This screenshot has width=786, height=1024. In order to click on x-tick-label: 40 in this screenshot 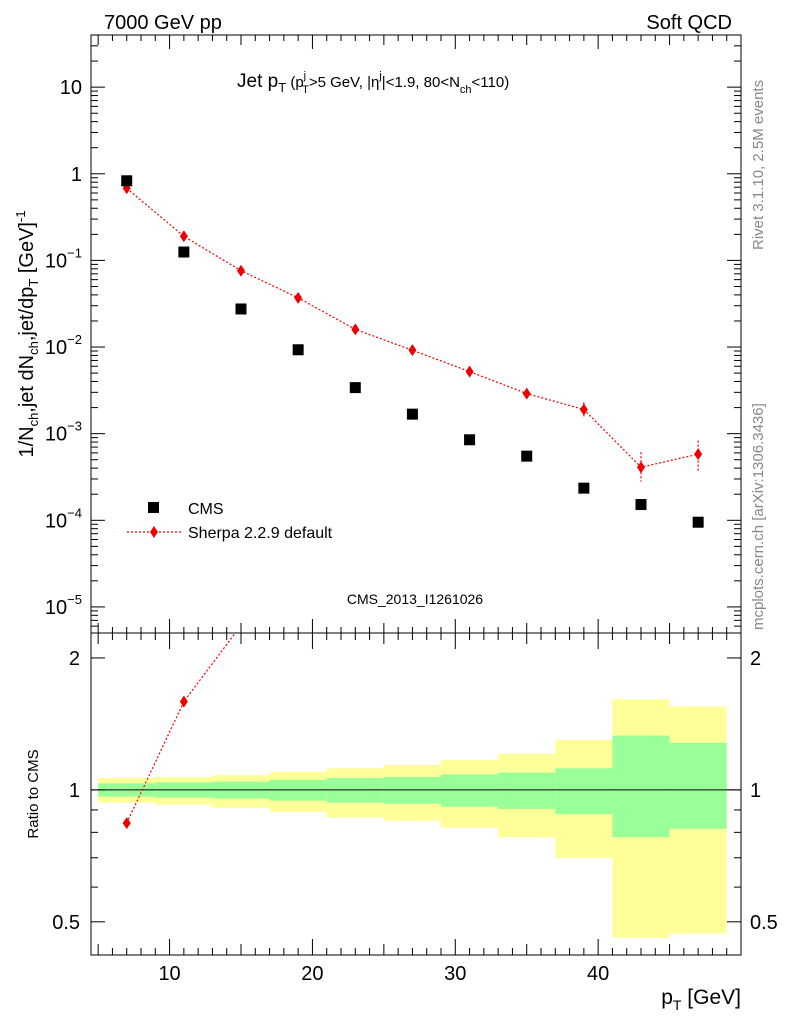, I will do `click(598, 974)`.